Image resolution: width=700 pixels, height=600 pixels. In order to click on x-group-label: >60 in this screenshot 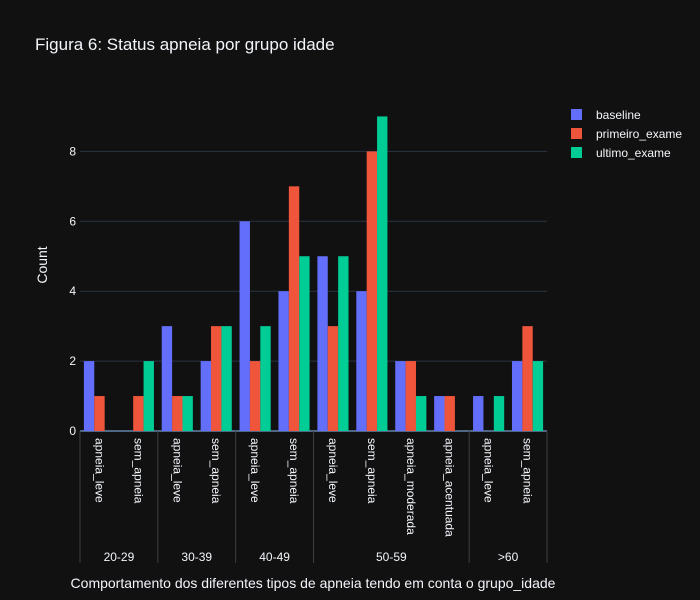, I will do `click(508, 557)`.